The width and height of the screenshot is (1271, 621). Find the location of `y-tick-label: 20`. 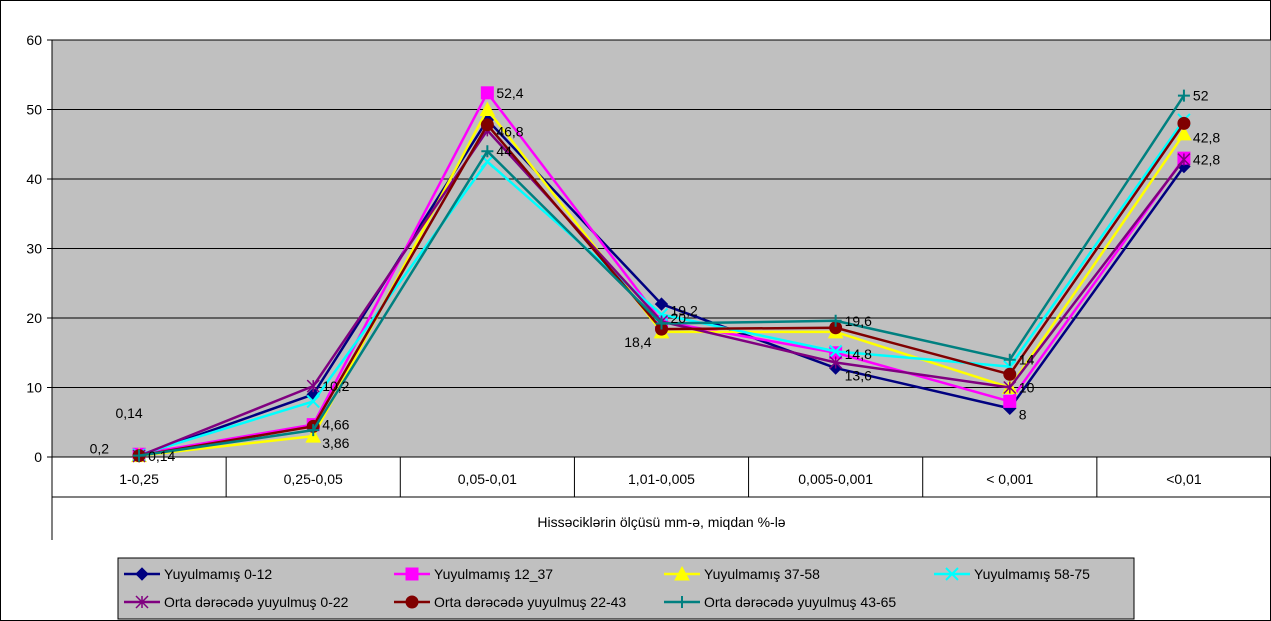

y-tick-label: 20 is located at coordinates (34, 318).